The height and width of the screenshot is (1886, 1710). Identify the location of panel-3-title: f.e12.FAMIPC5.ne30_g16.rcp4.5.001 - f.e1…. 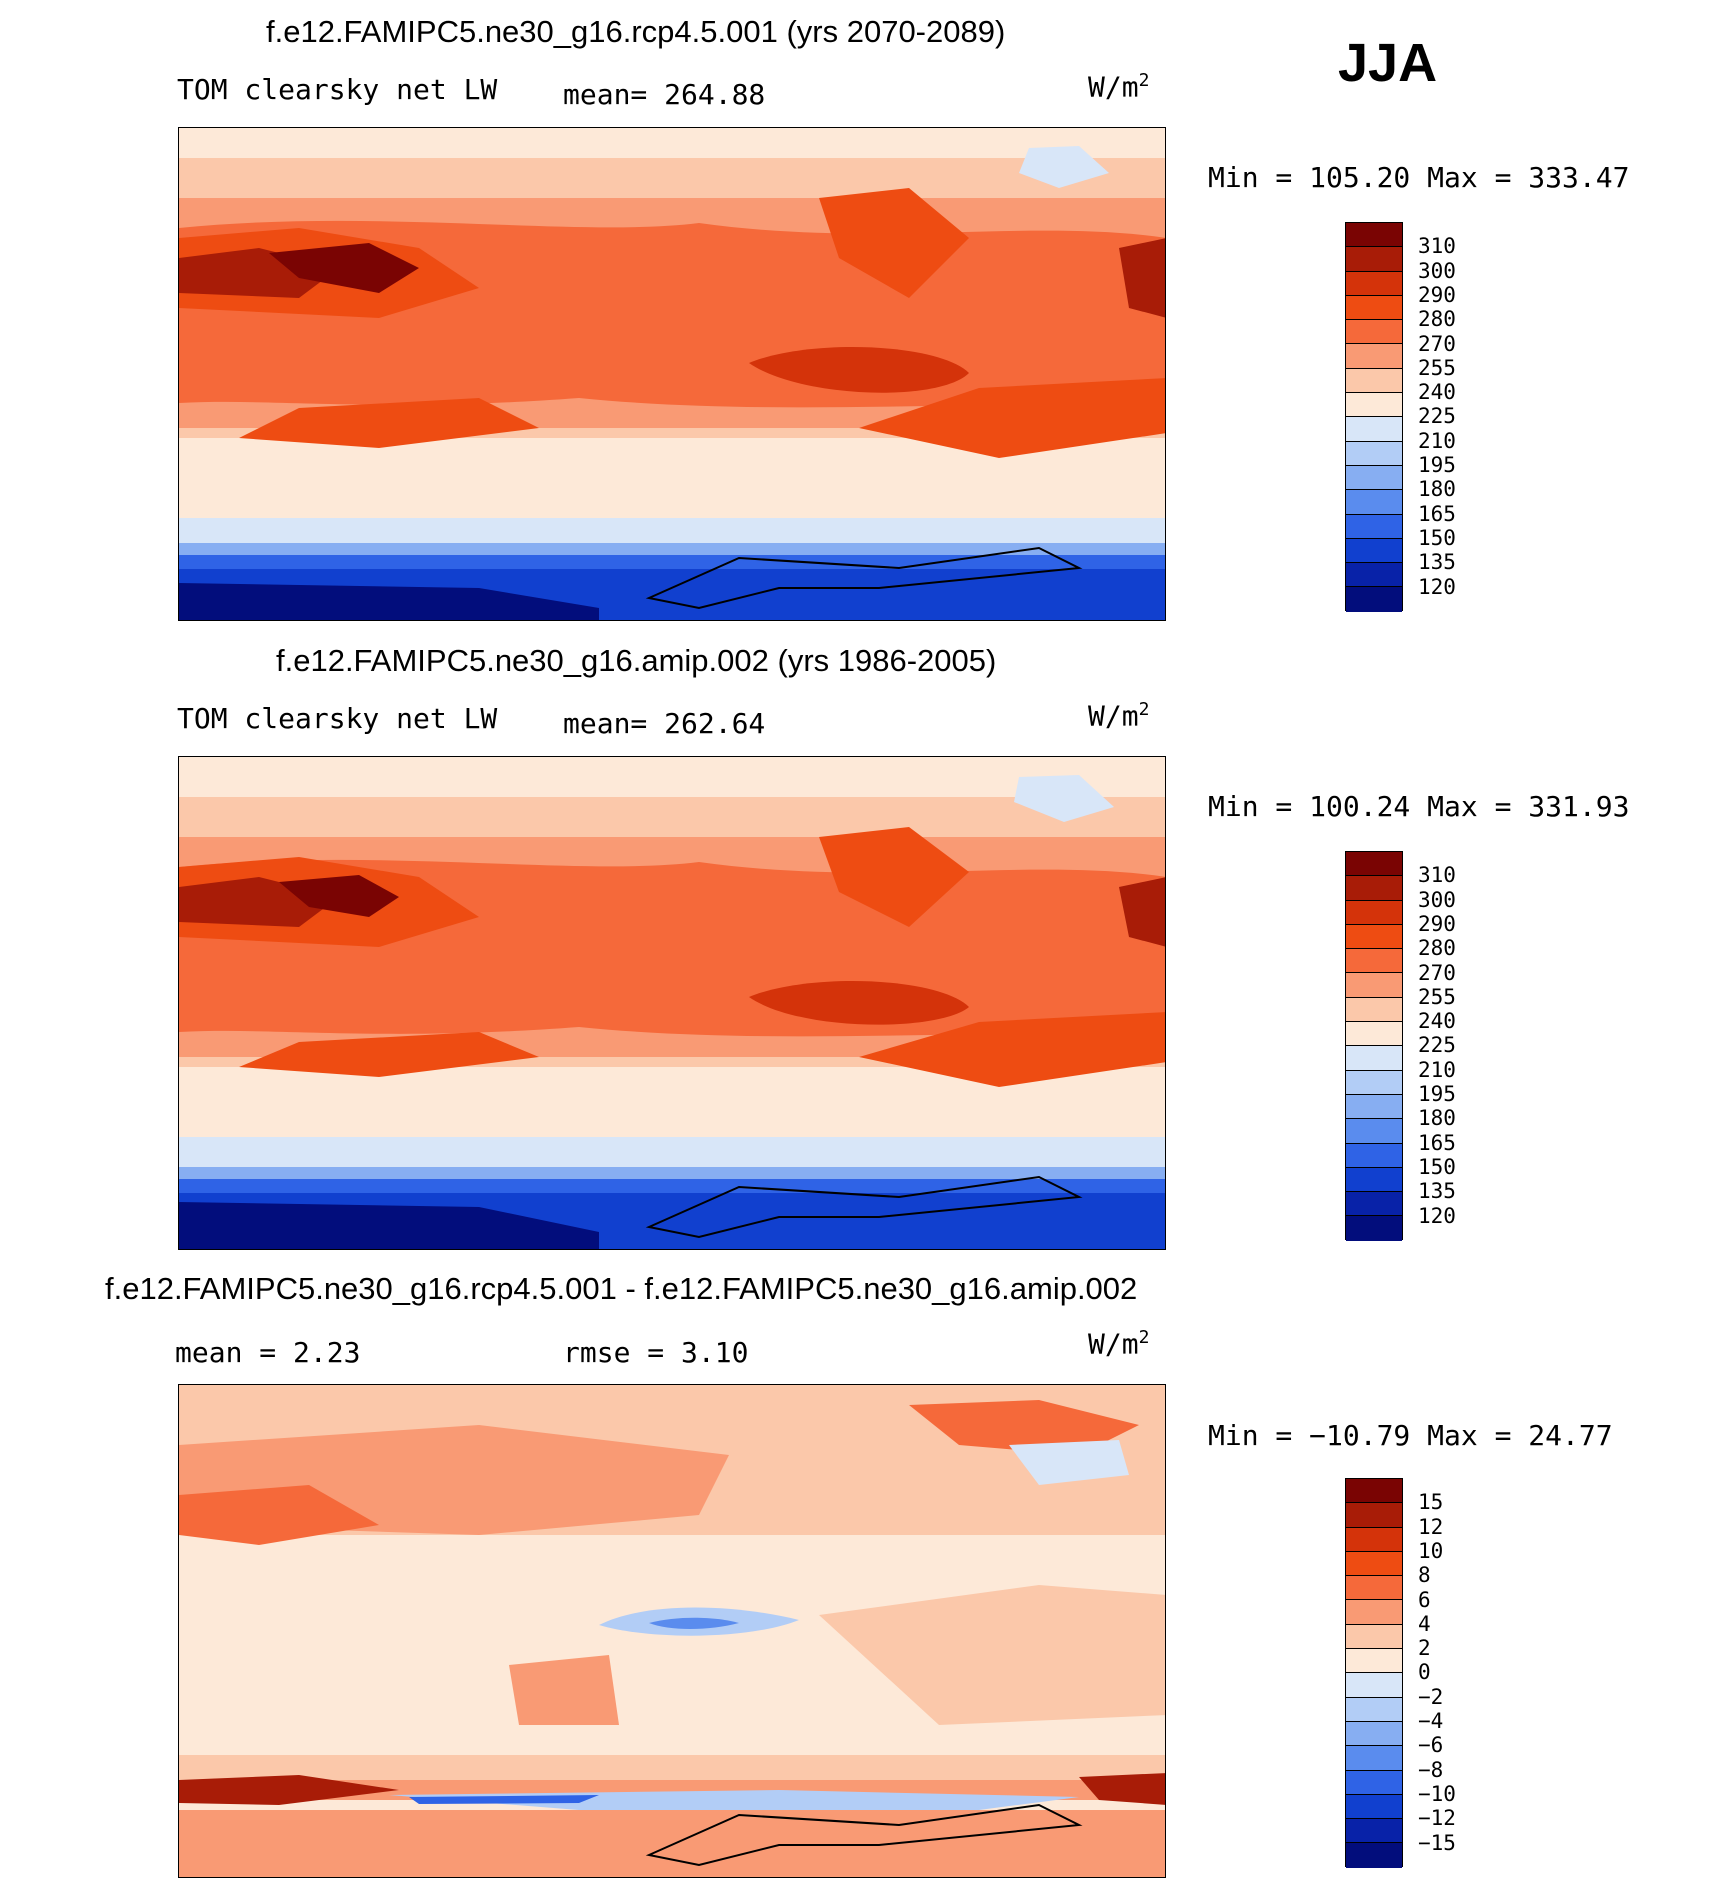
(621, 1288).